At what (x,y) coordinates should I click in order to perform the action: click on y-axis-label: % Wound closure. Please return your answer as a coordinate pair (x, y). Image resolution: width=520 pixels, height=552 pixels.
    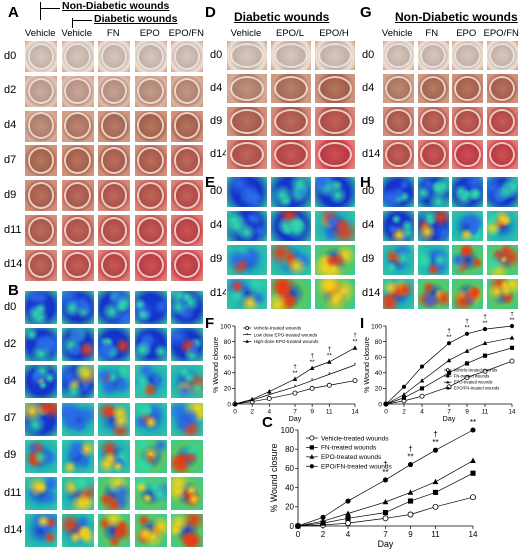
    Looking at the image, I should click on (274, 478).